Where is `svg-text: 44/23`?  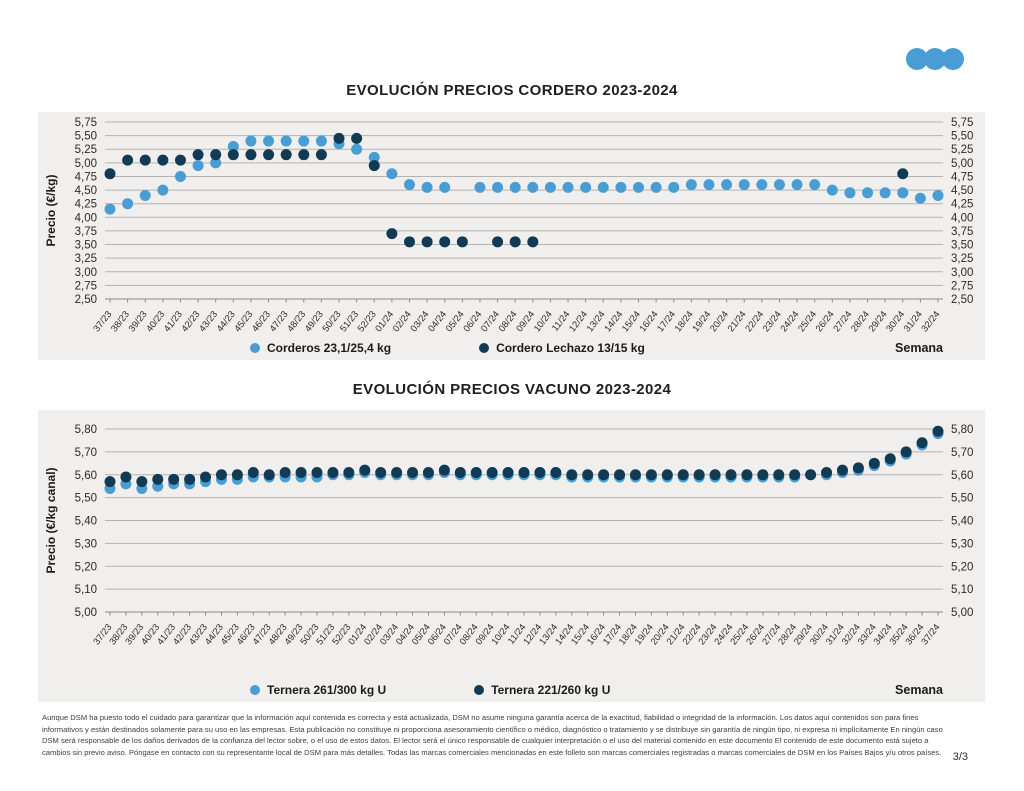 svg-text: 44/23 is located at coordinates (226, 321).